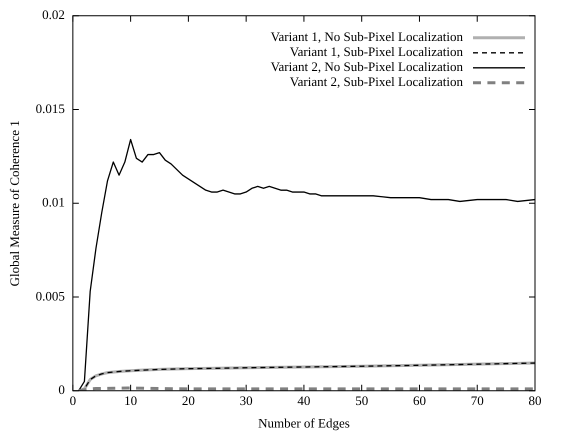  Describe the element at coordinates (367, 66) in the screenshot. I see `legend-label: Variant 2, No Sub-Pixel Localization` at that location.